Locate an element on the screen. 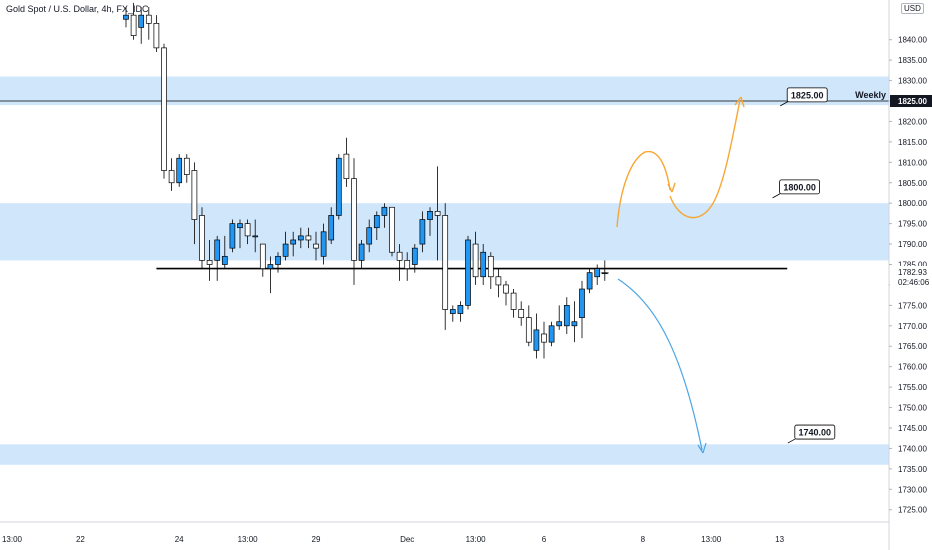  price-marker-bg is located at coordinates (911, 101).